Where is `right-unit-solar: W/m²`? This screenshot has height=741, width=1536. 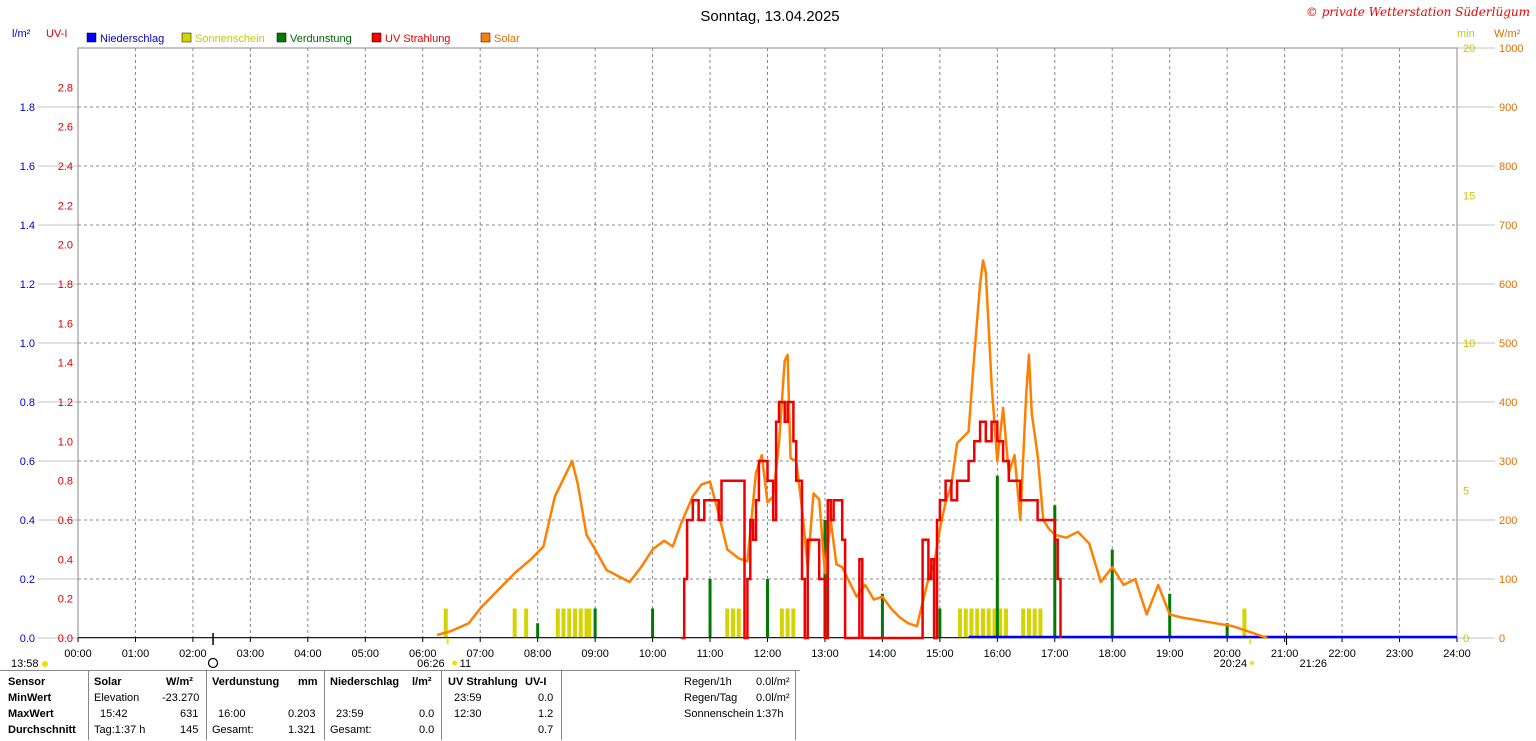 right-unit-solar: W/m² is located at coordinates (1507, 34).